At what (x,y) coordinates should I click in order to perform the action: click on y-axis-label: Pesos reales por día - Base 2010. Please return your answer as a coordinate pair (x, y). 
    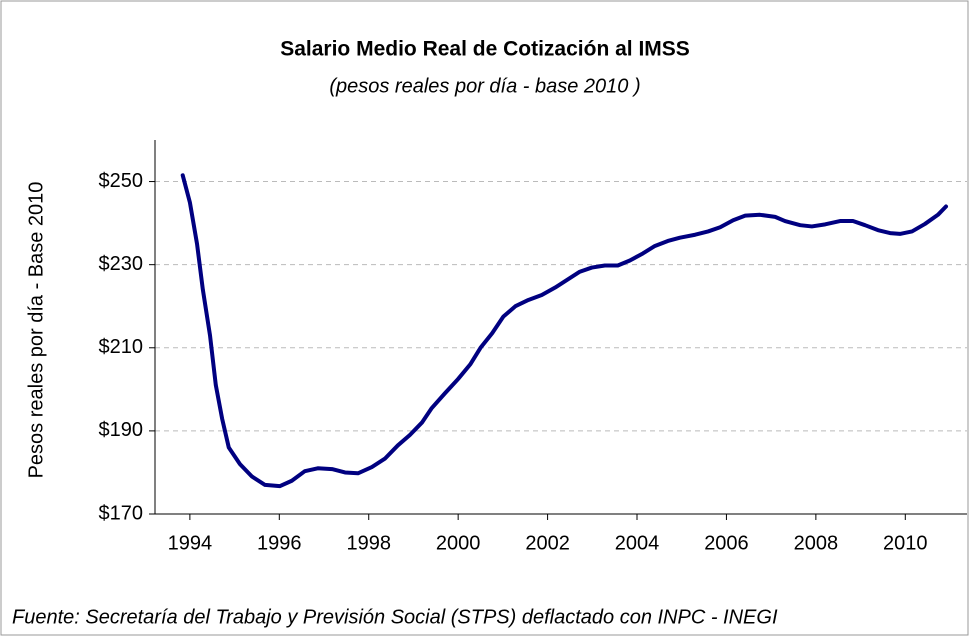
    Looking at the image, I should click on (36, 330).